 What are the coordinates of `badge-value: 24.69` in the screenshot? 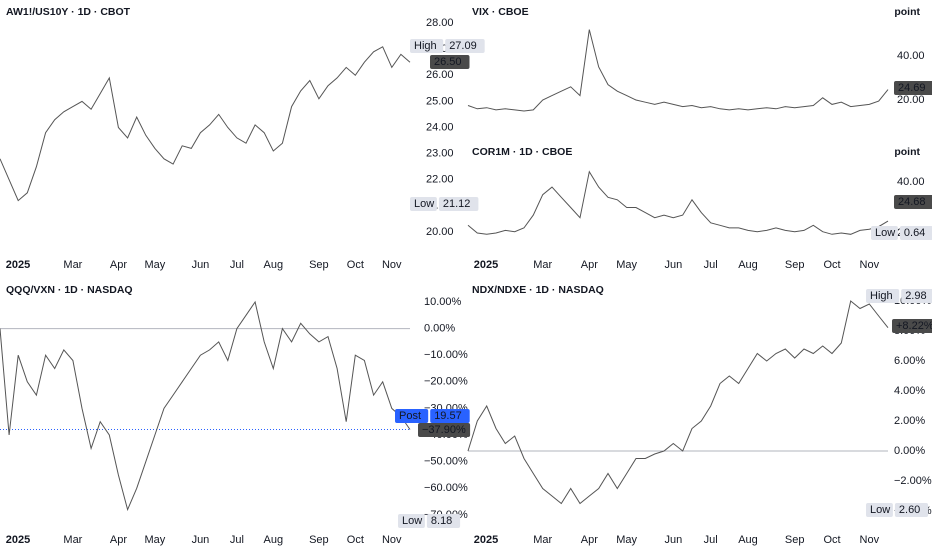 It's located at (912, 88).